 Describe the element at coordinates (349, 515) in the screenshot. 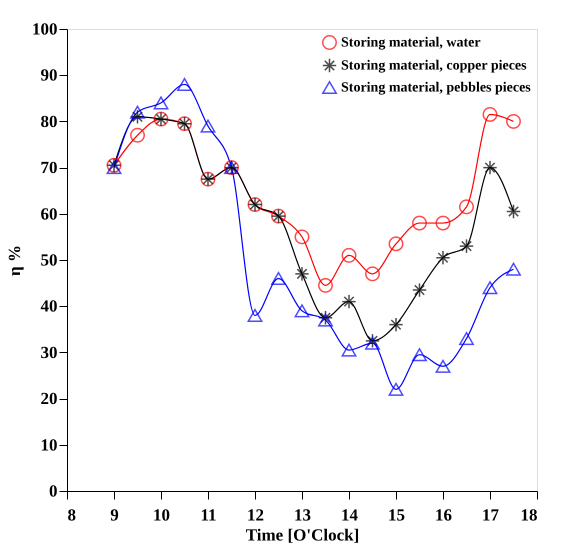

I see `x-tick-label: 14` at that location.